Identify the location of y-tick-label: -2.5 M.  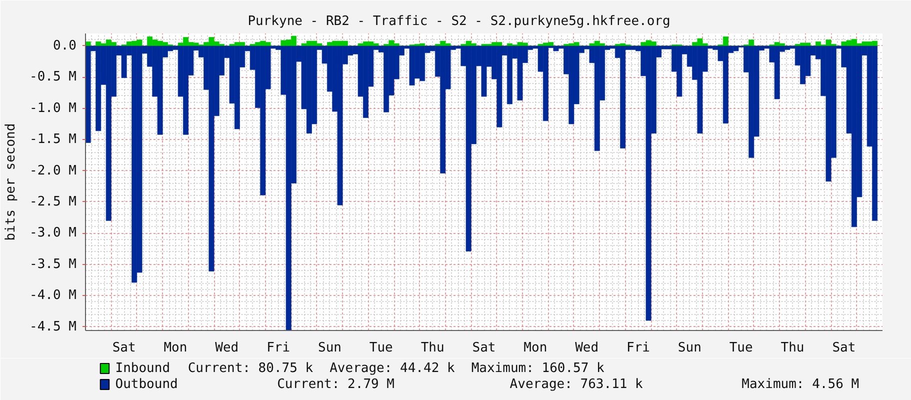
(53, 202).